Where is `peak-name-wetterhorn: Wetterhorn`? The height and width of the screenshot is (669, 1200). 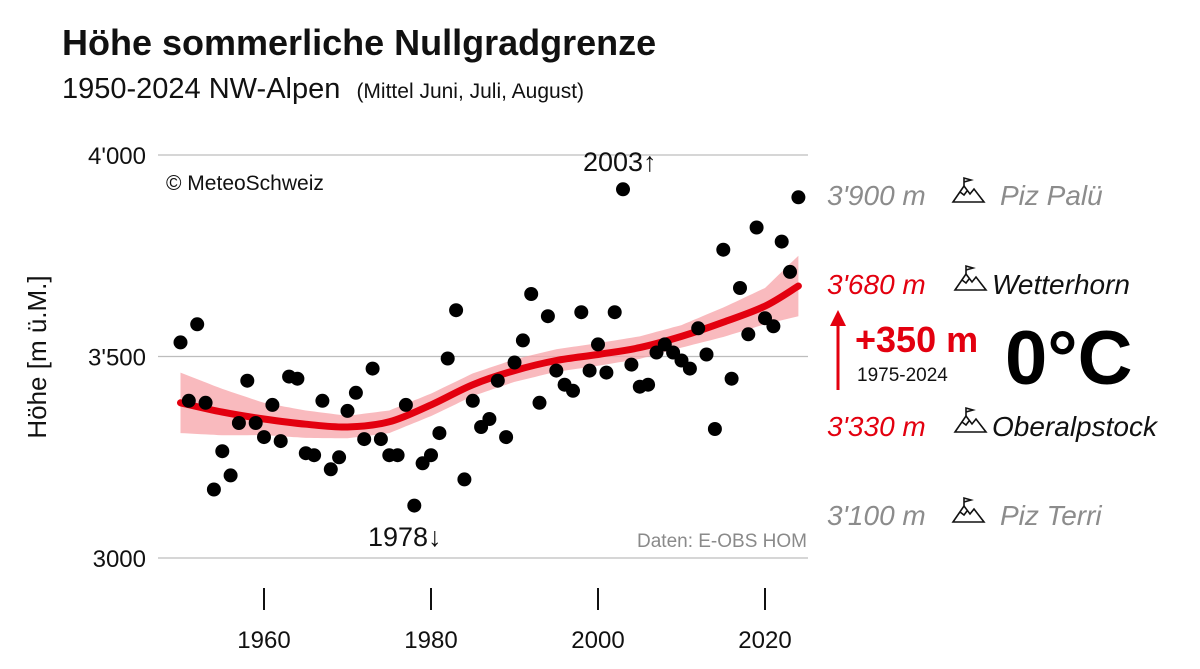 peak-name-wetterhorn: Wetterhorn is located at coordinates (1061, 284).